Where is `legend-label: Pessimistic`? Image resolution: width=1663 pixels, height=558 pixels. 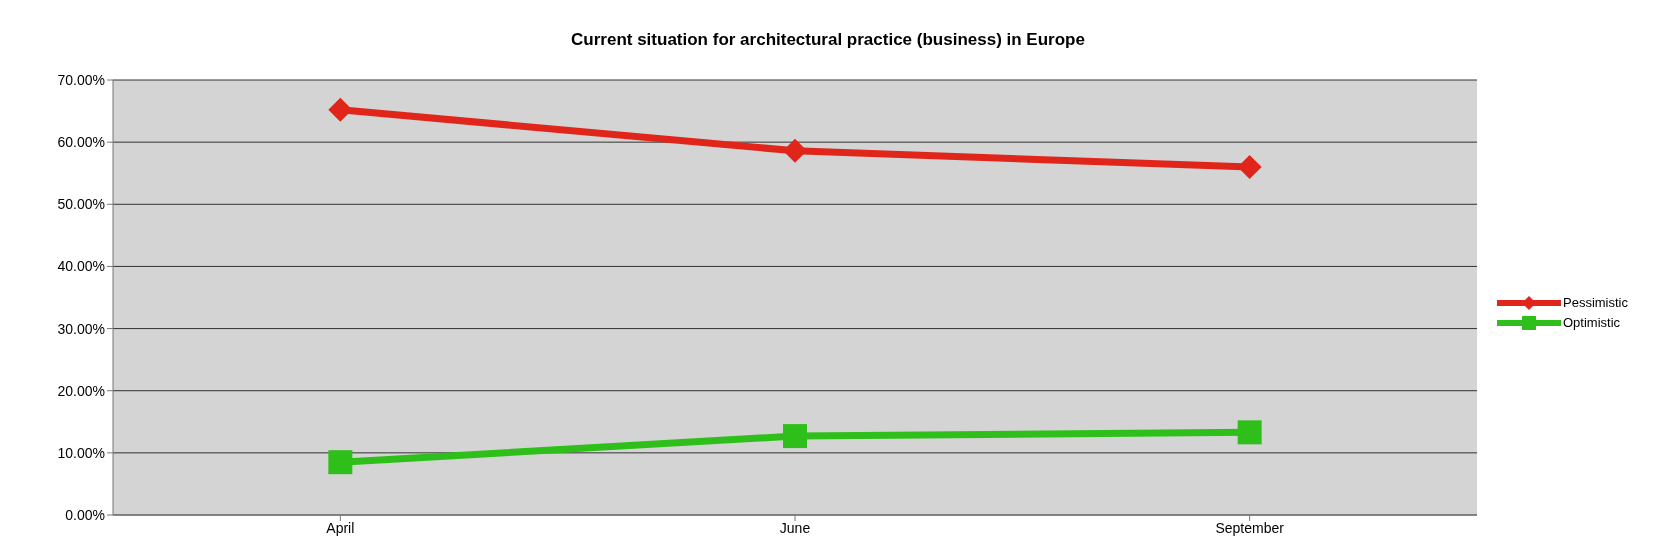
legend-label: Pessimistic is located at coordinates (1595, 302).